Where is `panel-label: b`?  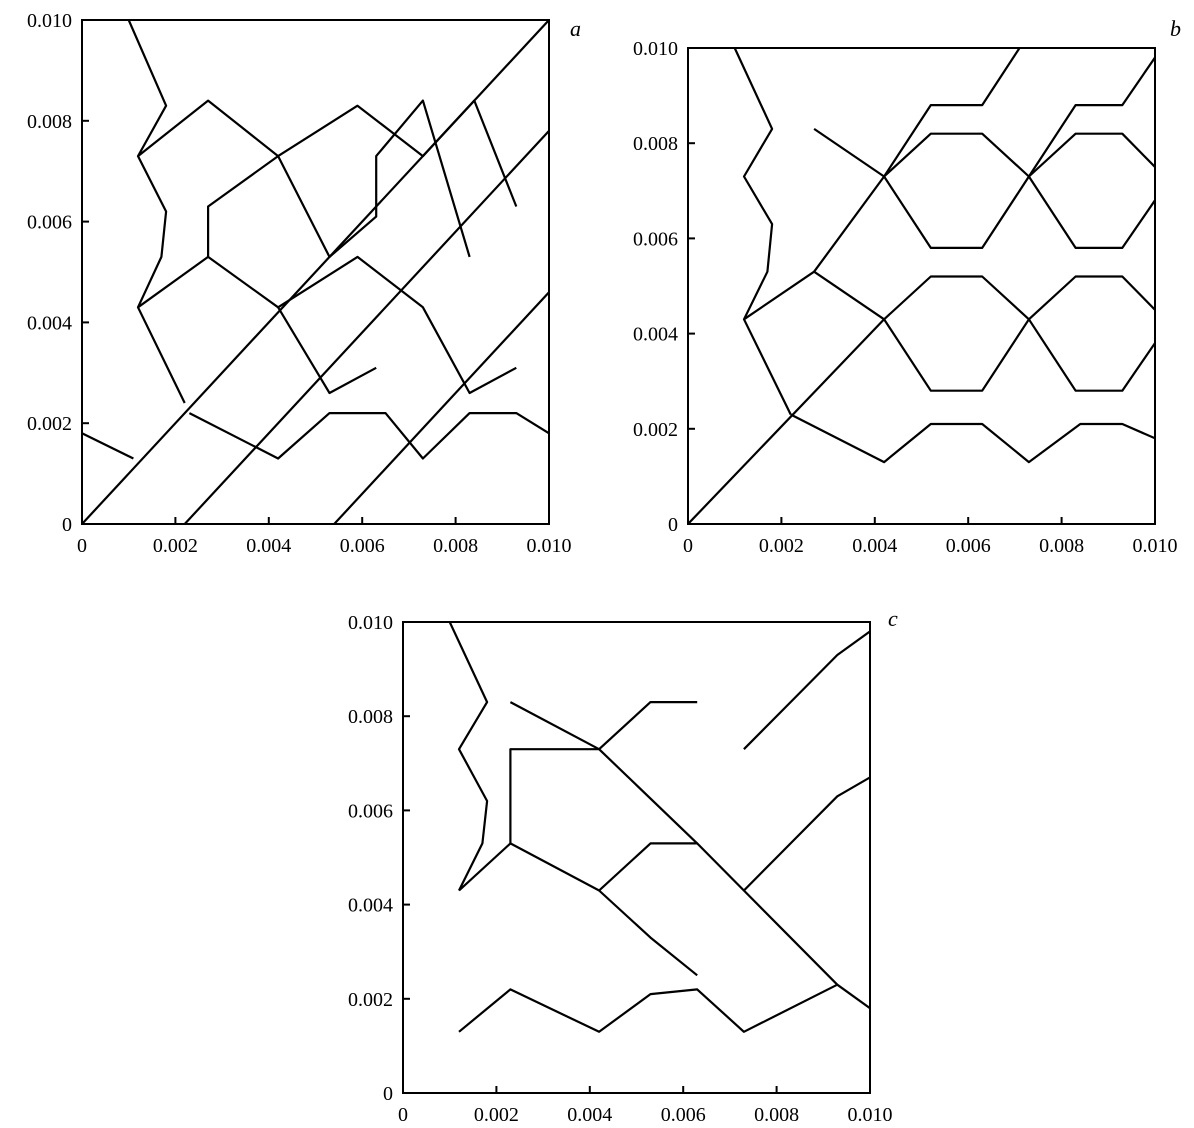 panel-label: b is located at coordinates (1175, 28).